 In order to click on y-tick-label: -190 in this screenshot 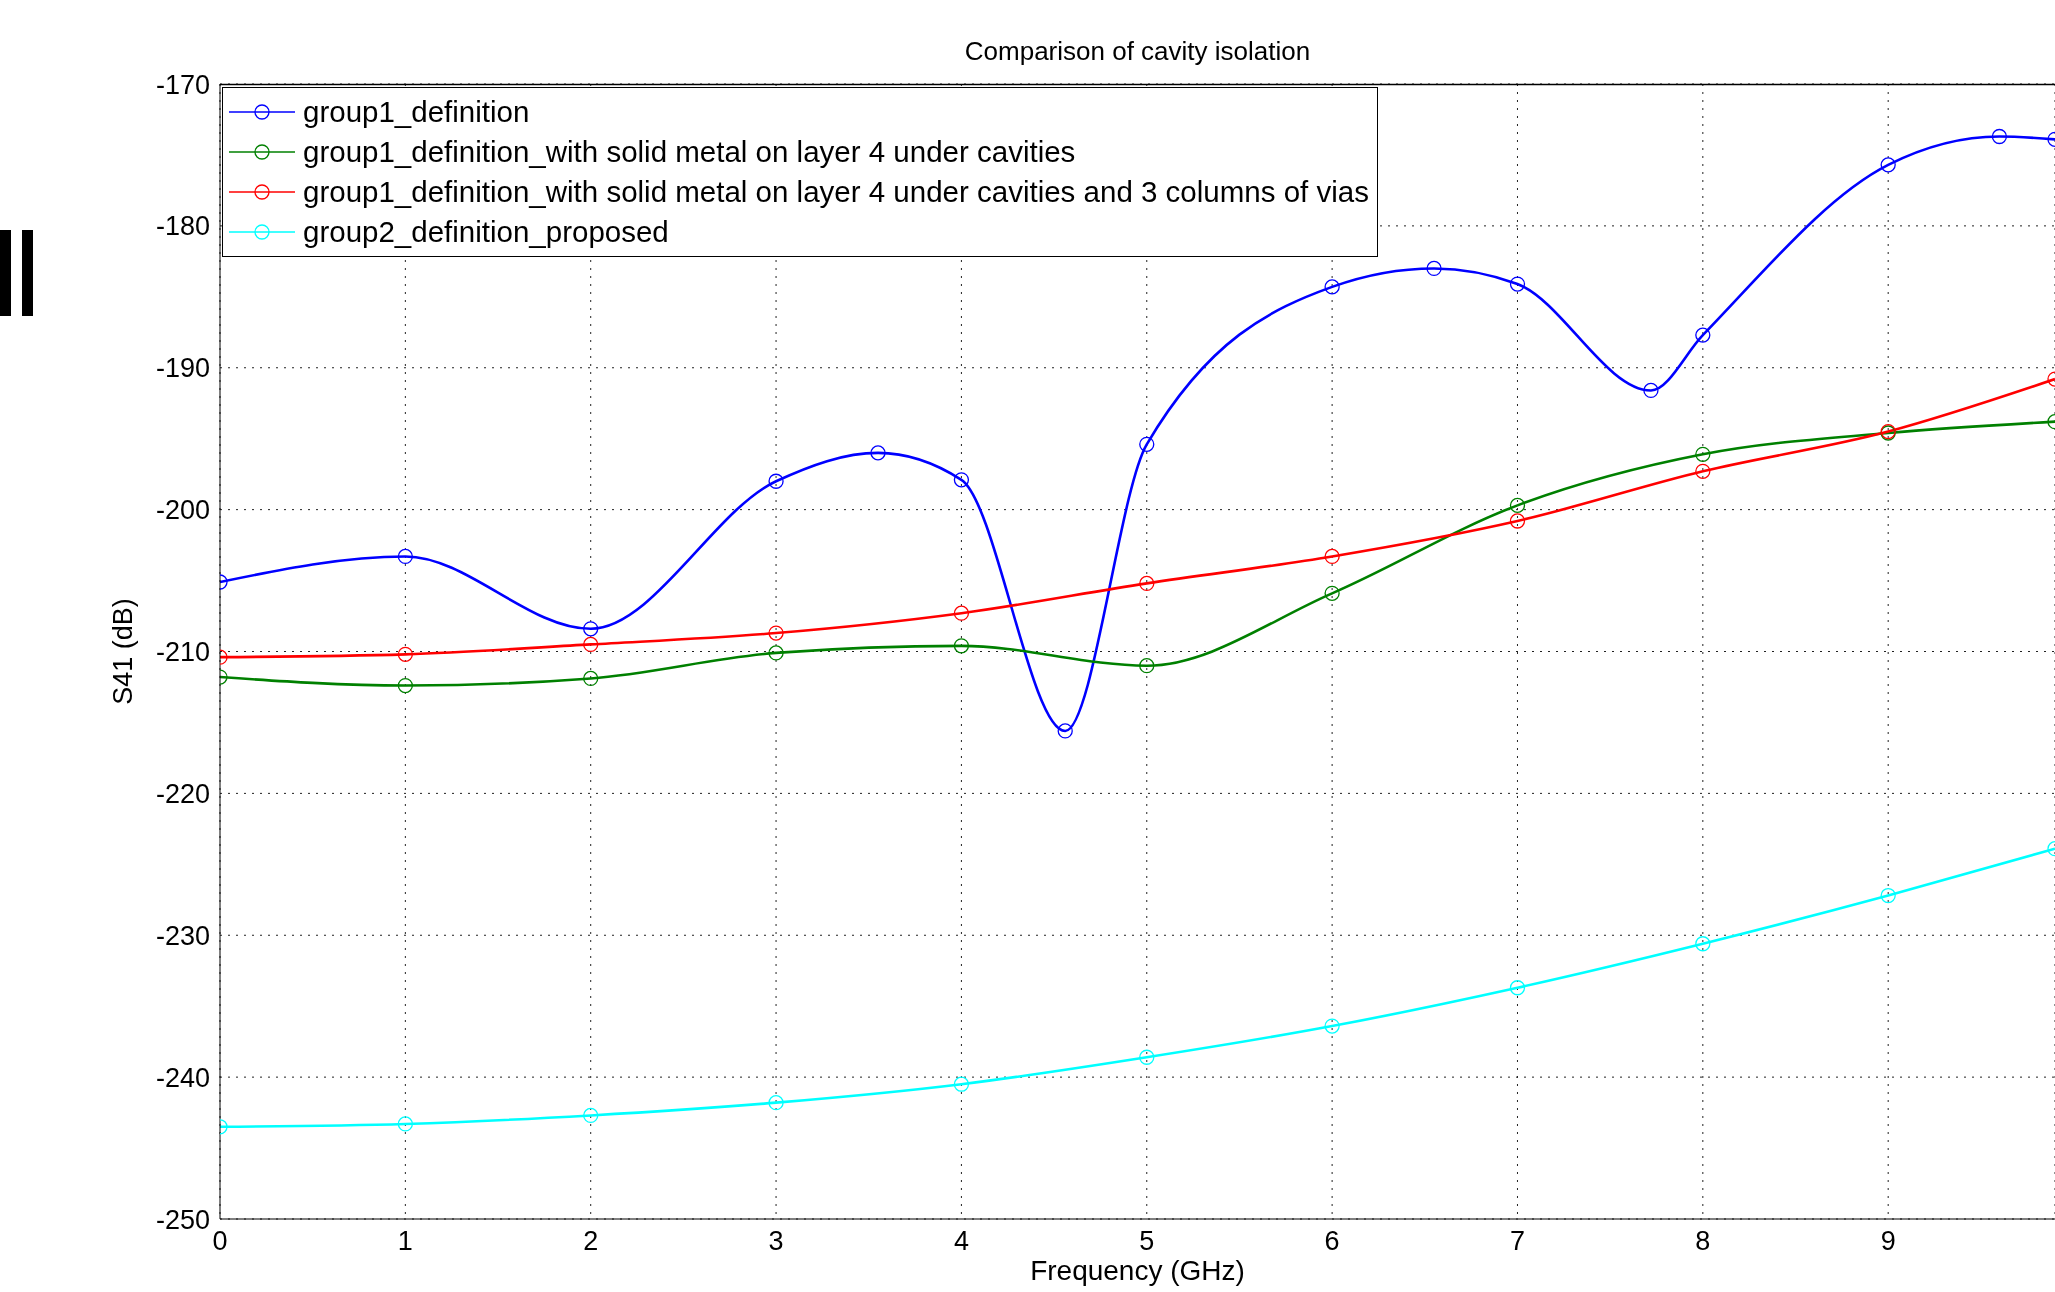, I will do `click(182, 368)`.